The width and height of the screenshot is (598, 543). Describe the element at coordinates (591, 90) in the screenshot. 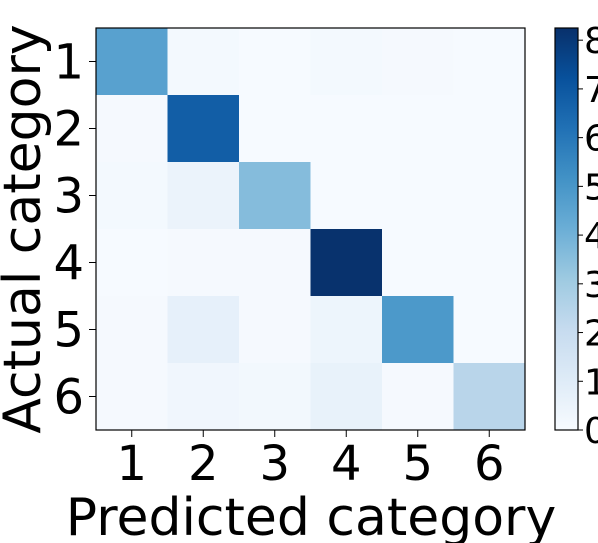

I see `colorbar-tick-label: 7` at that location.